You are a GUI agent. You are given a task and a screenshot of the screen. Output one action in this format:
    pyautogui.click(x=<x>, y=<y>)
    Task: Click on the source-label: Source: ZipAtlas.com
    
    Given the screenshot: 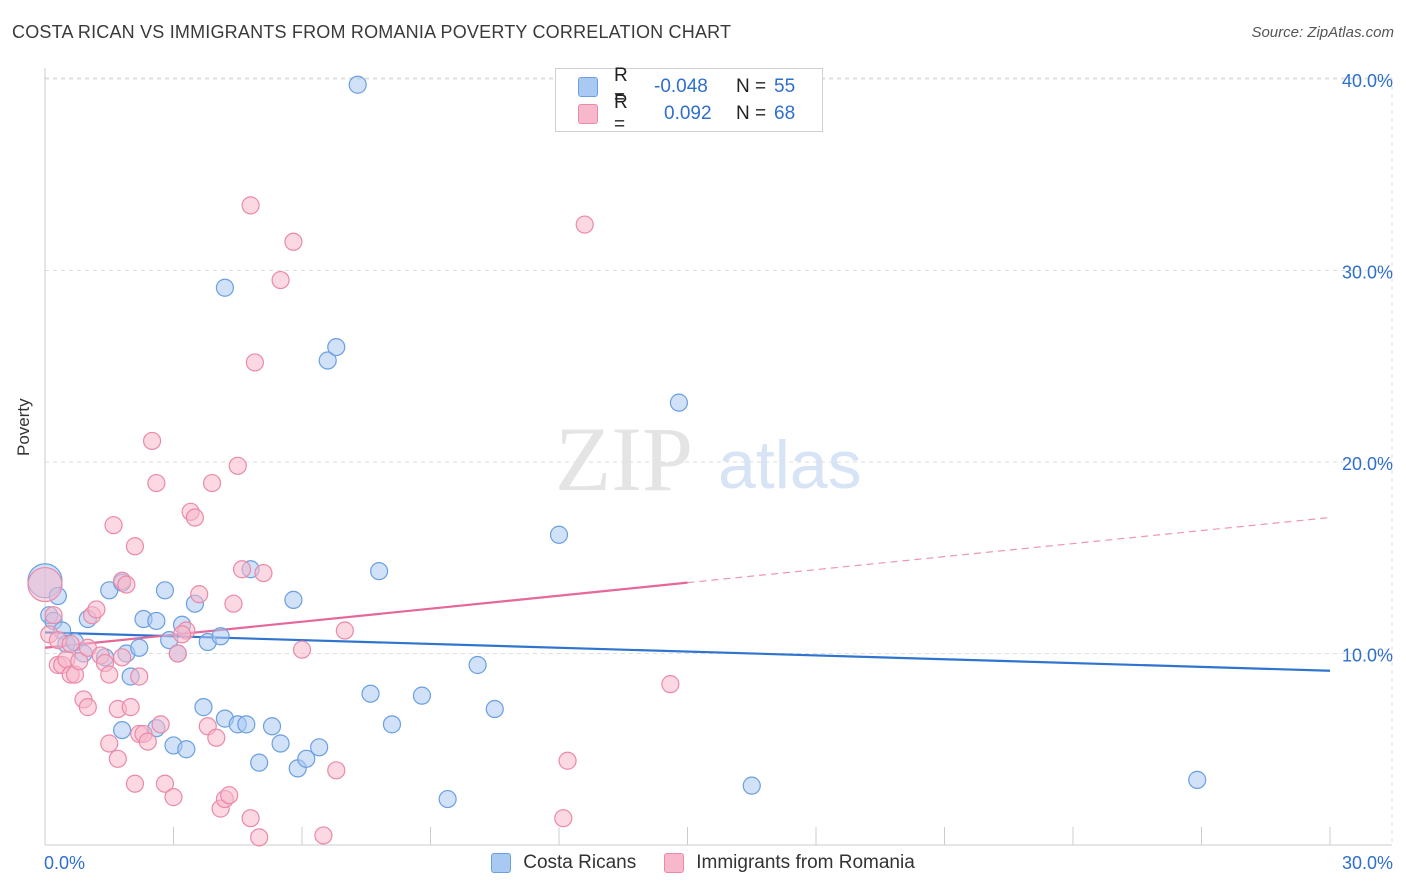 What is the action you would take?
    pyautogui.click(x=1322, y=32)
    